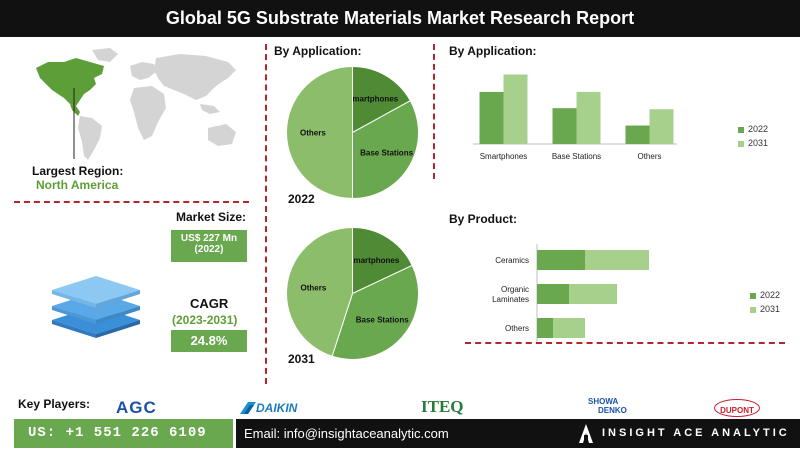 The height and width of the screenshot is (450, 800). I want to click on bar-base-stations-2022, so click(564, 126).